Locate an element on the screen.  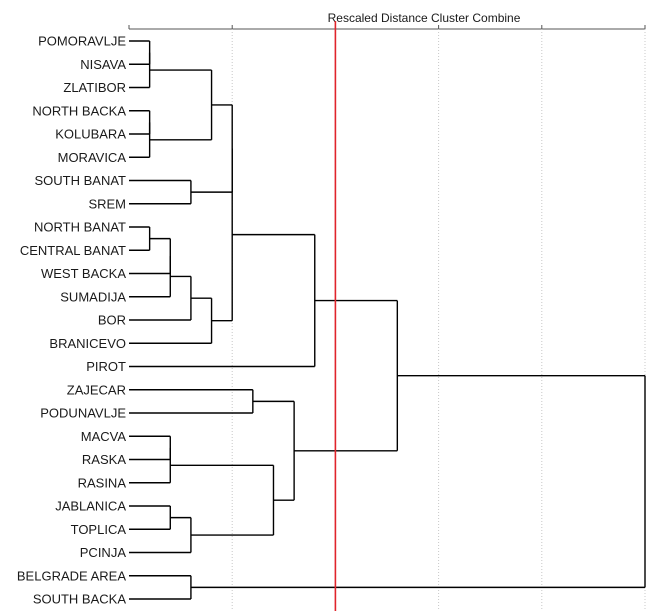
leaf-label: NORTH BANAT is located at coordinates (80, 227).